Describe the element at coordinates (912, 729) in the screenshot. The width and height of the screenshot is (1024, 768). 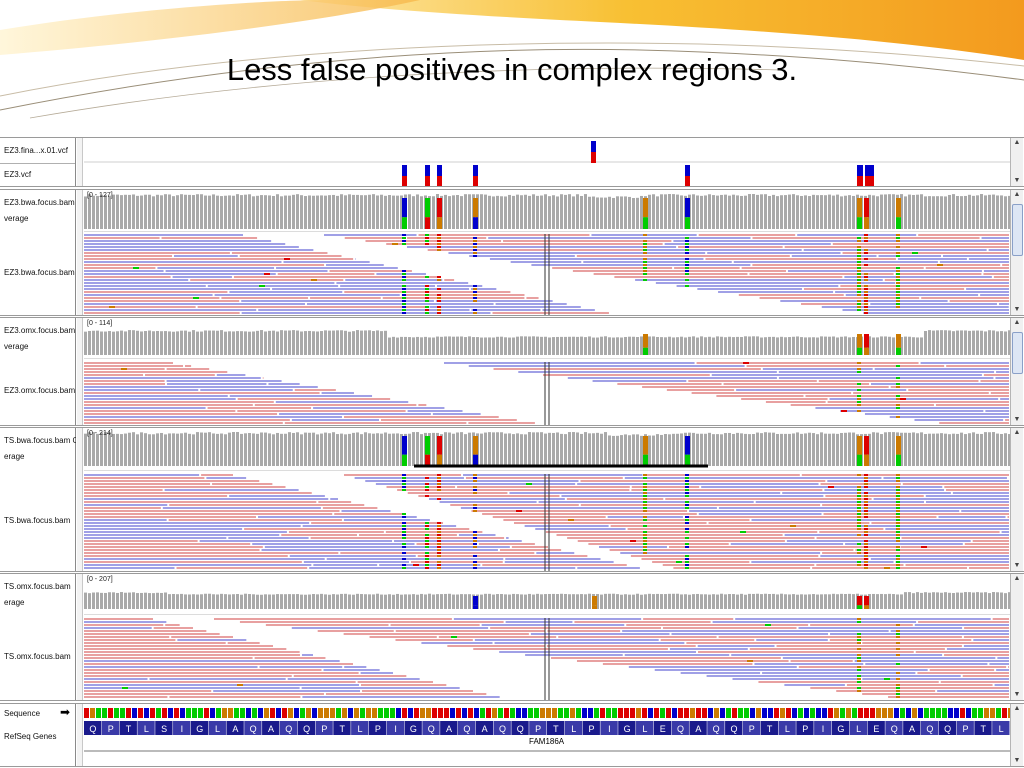
I see `amino-acid-letter: A` at that location.